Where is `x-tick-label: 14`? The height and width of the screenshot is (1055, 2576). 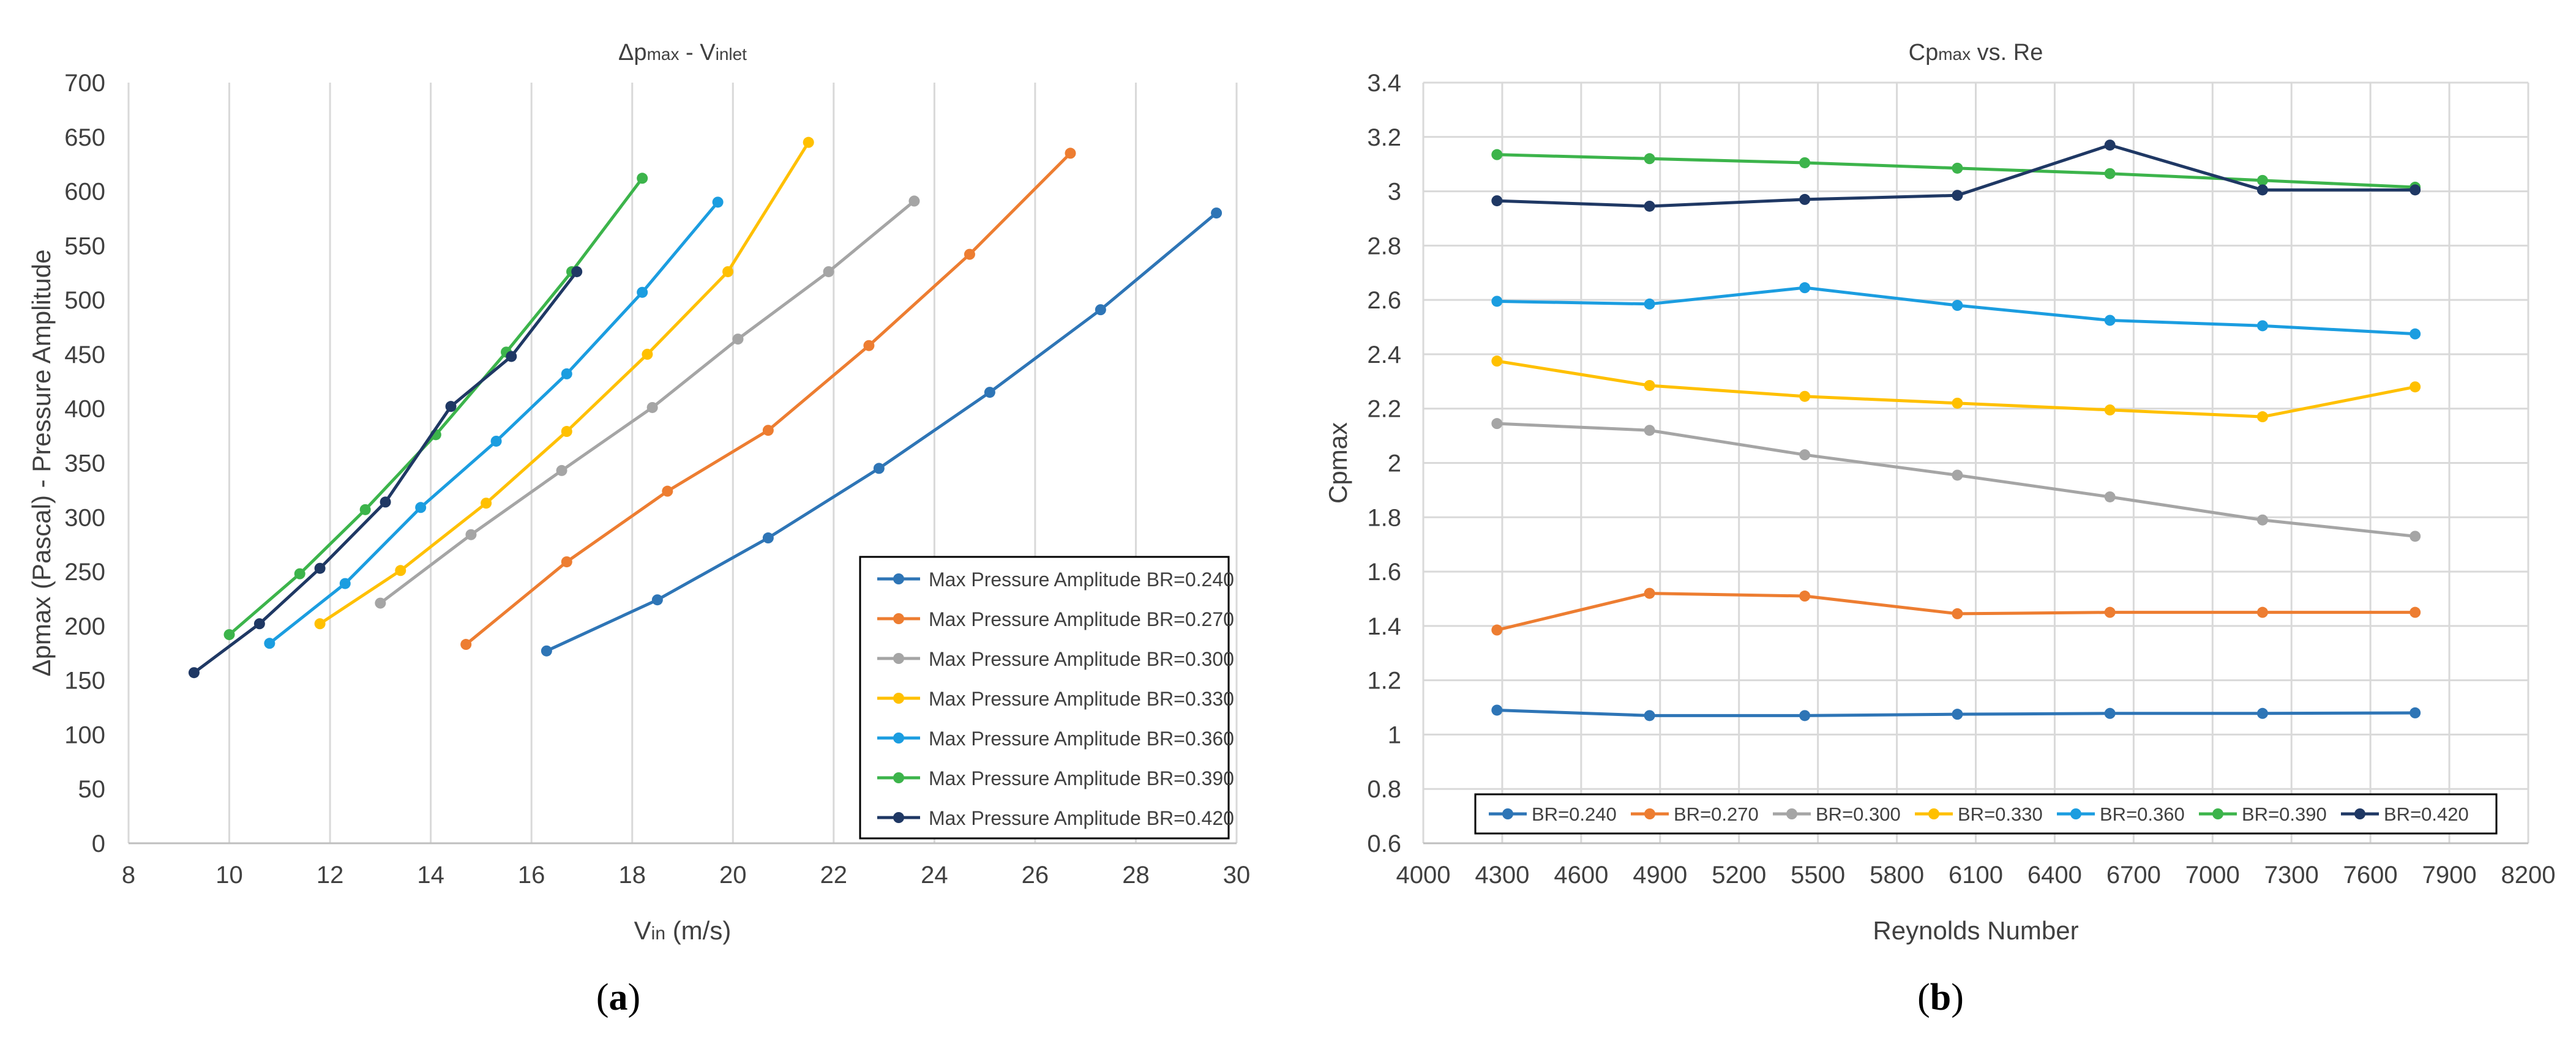 x-tick-label: 14 is located at coordinates (430, 875).